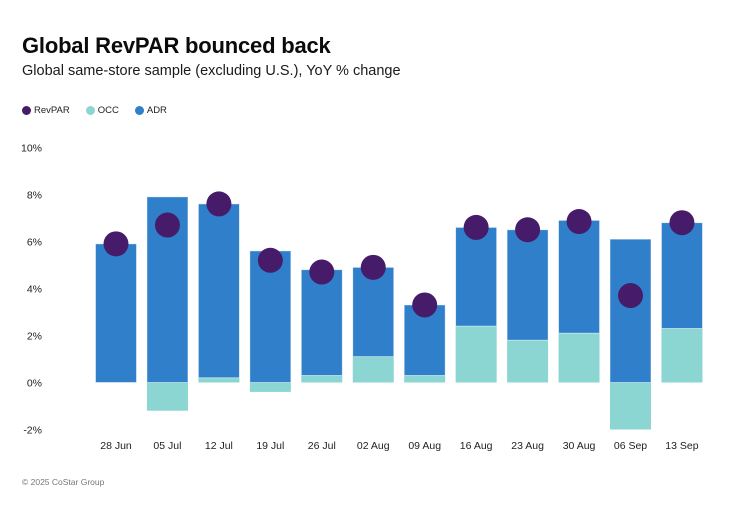  I want to click on x-tick-label: 30 Aug, so click(579, 446).